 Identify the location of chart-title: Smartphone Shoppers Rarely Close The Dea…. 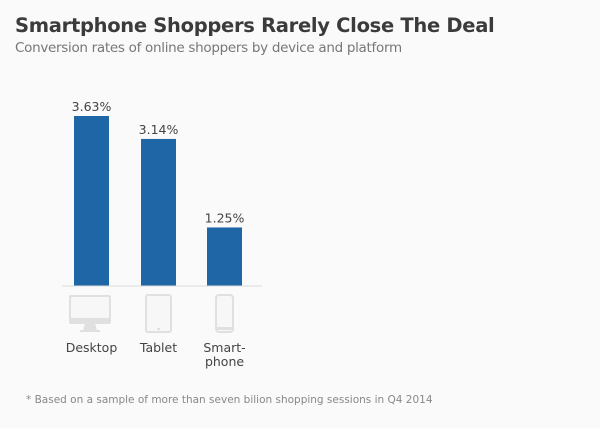
(255, 25).